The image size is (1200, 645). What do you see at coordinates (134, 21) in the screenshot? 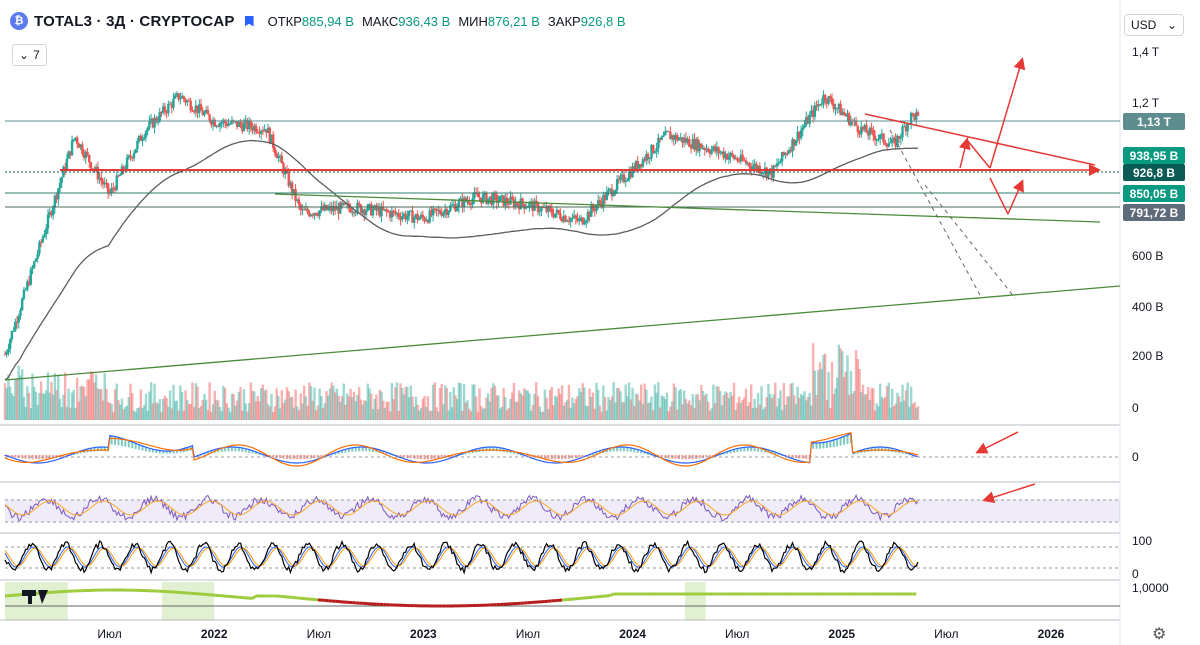
I see `symbol-title: TOTAL3 · 3Д · CRYPTOCAP` at bounding box center [134, 21].